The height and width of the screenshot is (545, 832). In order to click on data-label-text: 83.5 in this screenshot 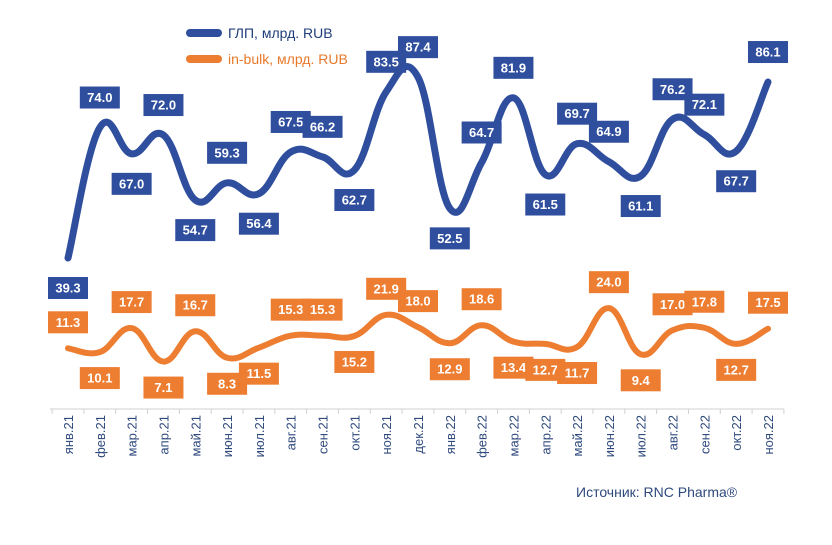, I will do `click(386, 61)`.